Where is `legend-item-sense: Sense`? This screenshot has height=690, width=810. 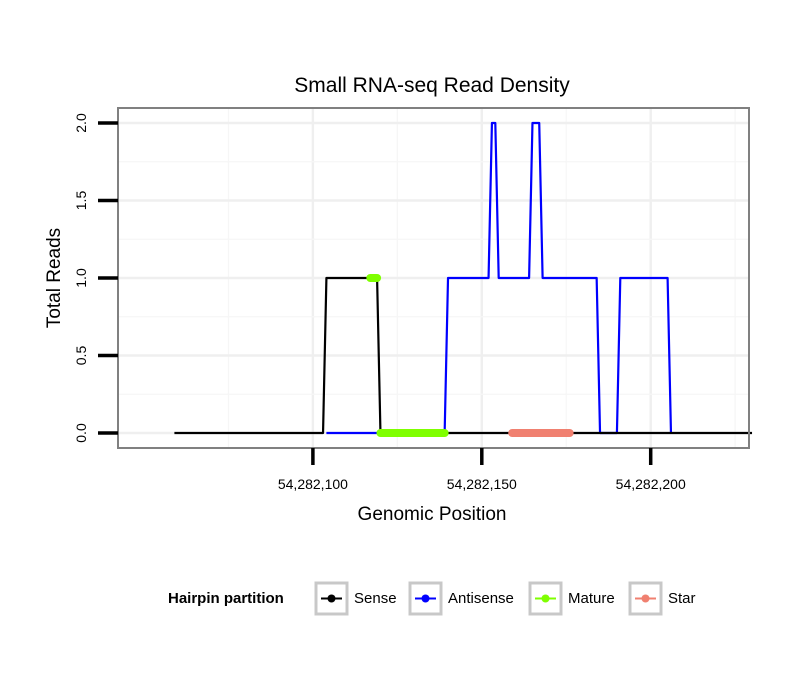
legend-item-sense: Sense is located at coordinates (355, 598).